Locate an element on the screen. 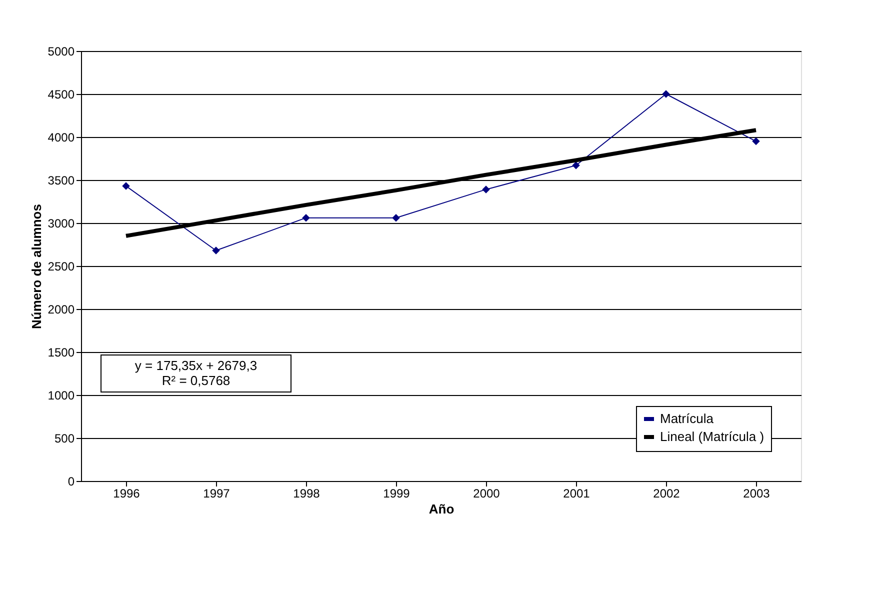 This screenshot has height=590, width=884. x-tick-label: 1998 is located at coordinates (306, 493).